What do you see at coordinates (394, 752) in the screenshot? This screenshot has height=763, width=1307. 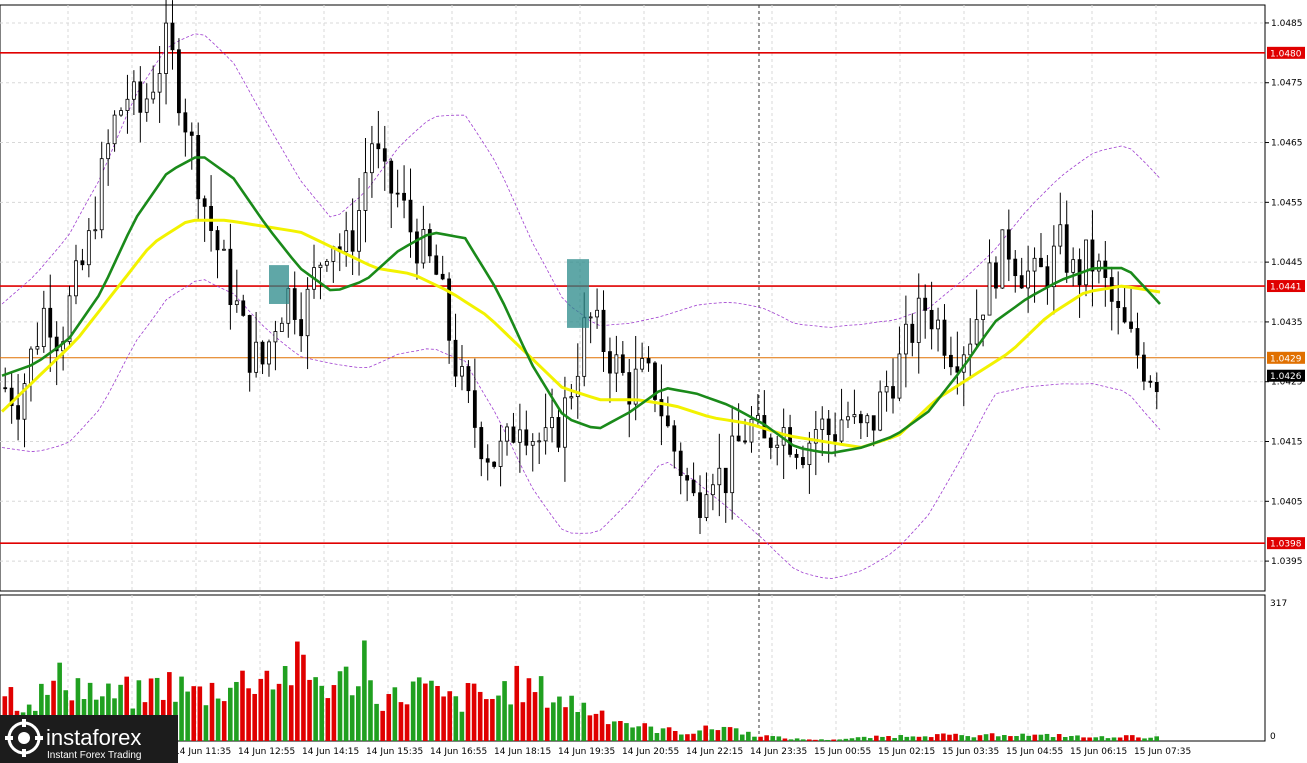 I see `time-tick-label: 14 Jun 15:35` at bounding box center [394, 752].